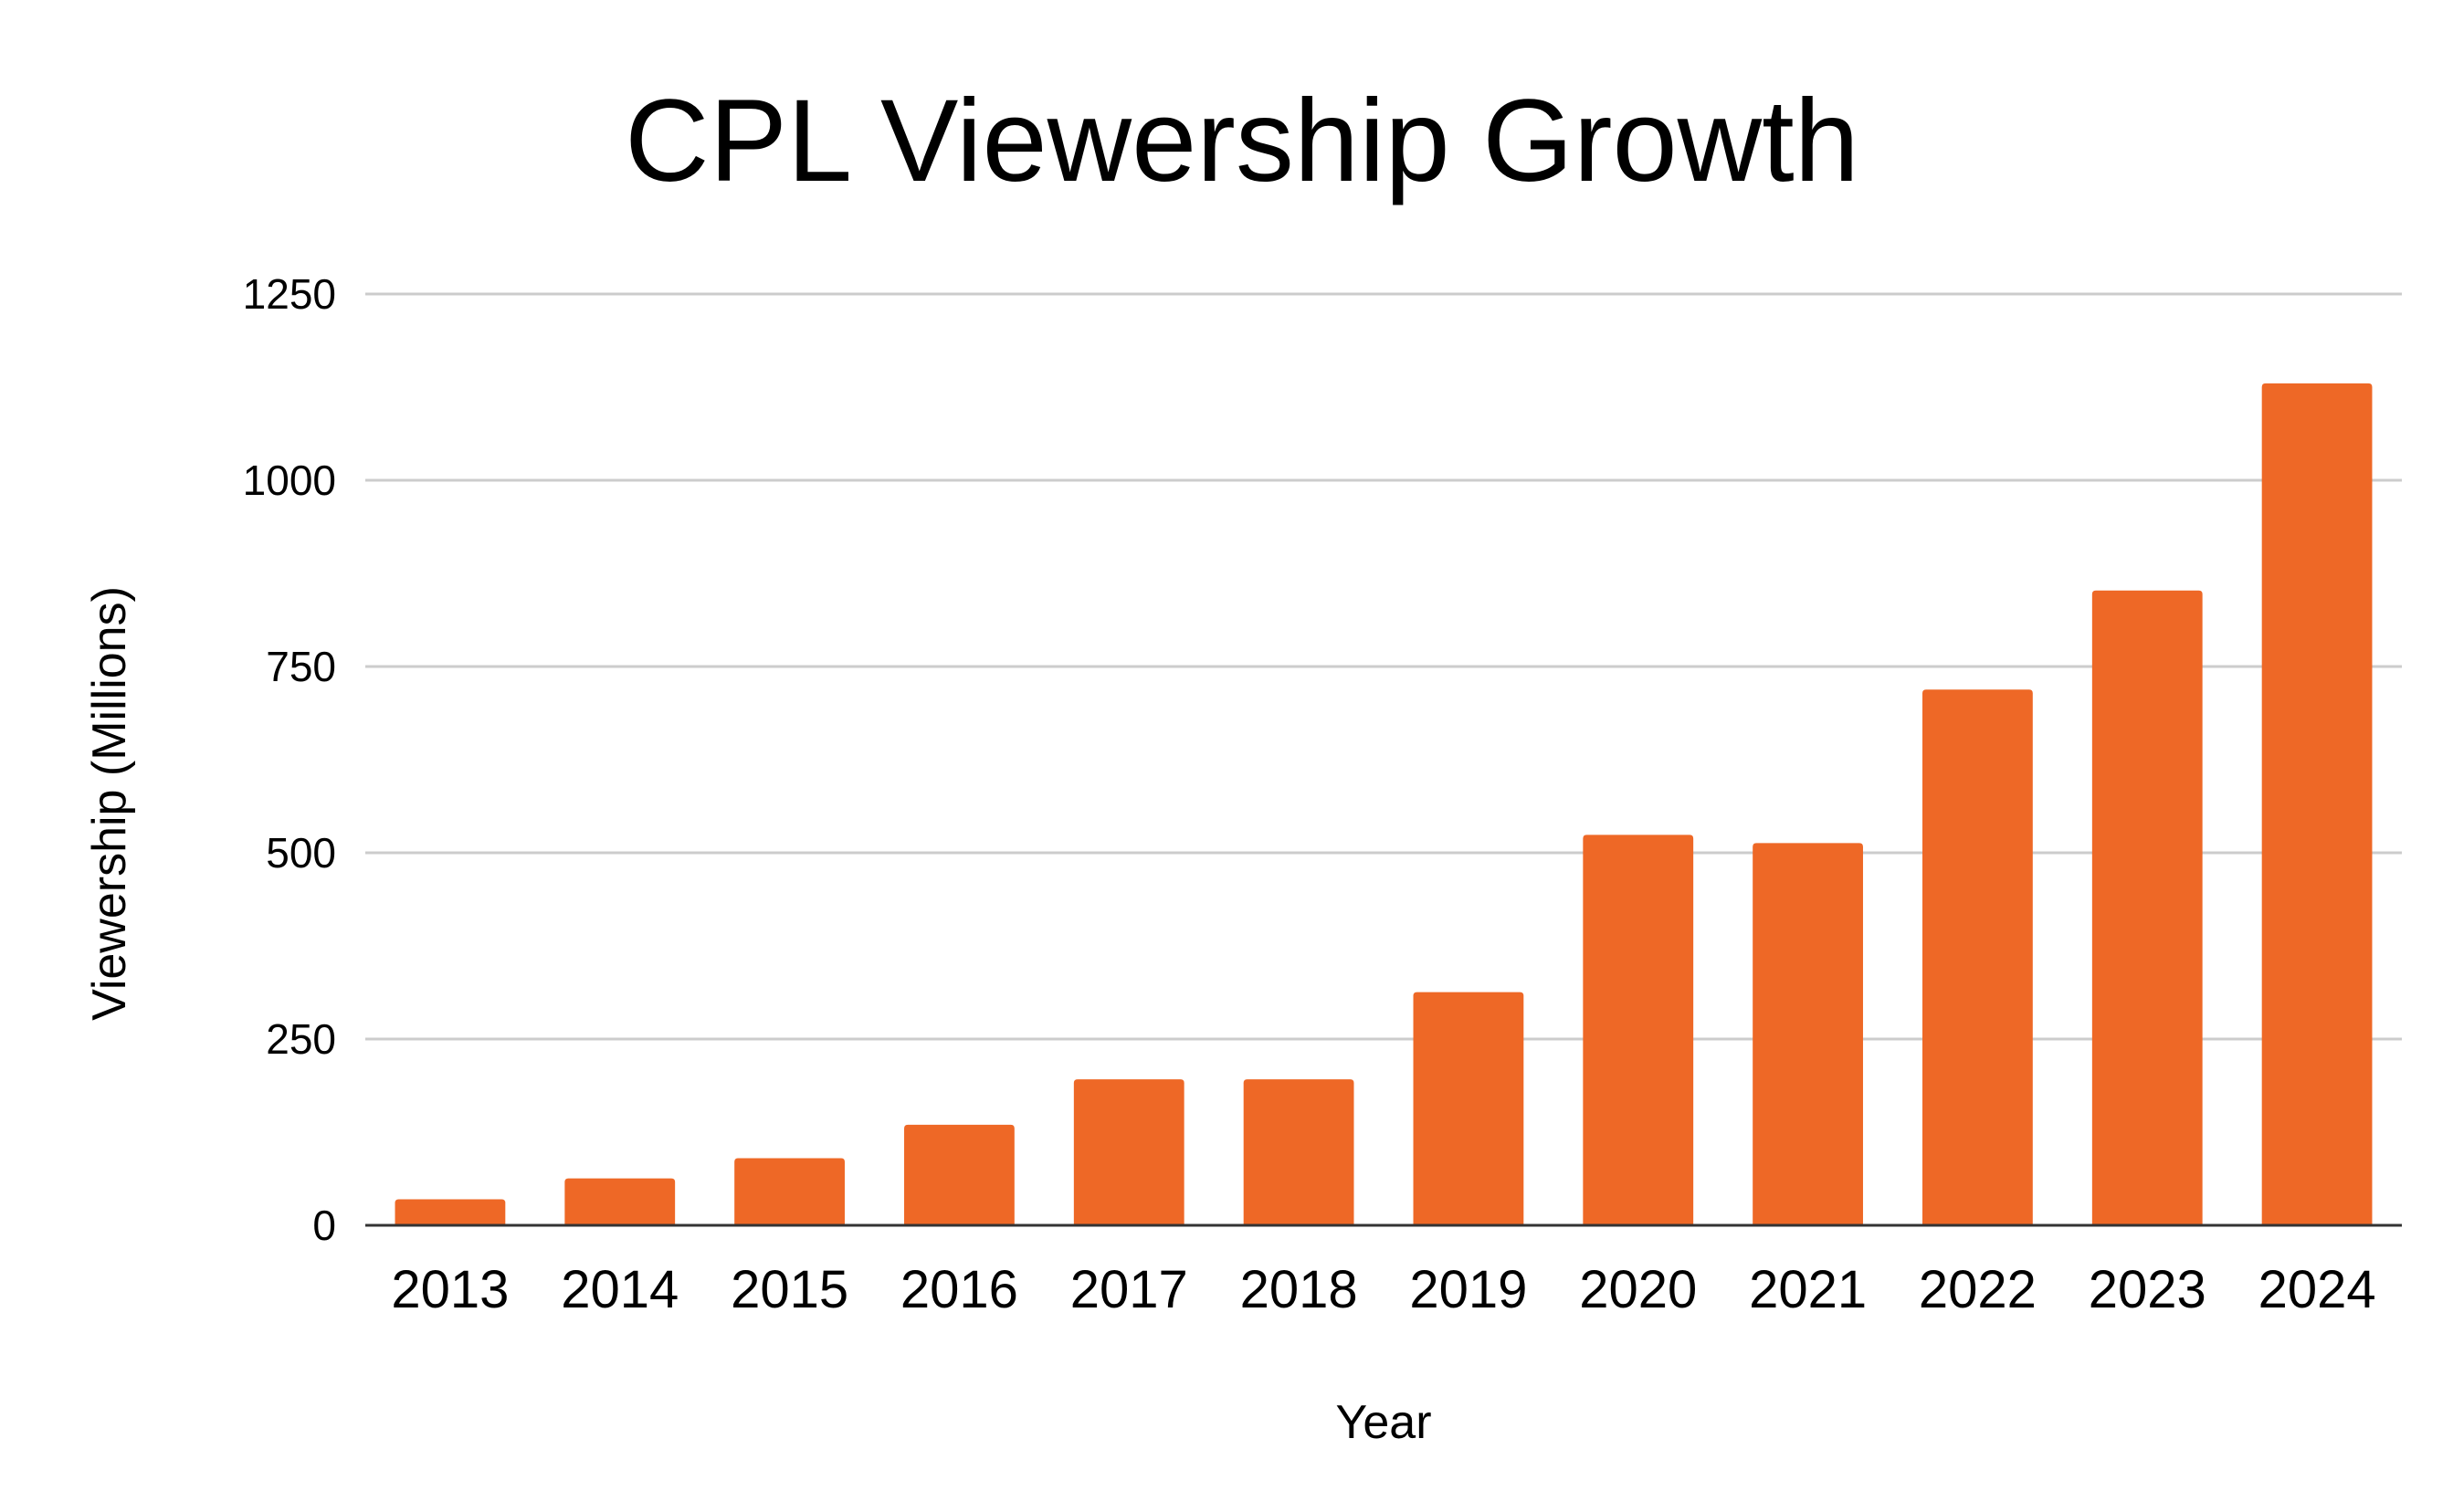 The height and width of the screenshot is (1512, 2453). Describe the element at coordinates (2317, 1289) in the screenshot. I see `x-tick-label: 2024` at that location.